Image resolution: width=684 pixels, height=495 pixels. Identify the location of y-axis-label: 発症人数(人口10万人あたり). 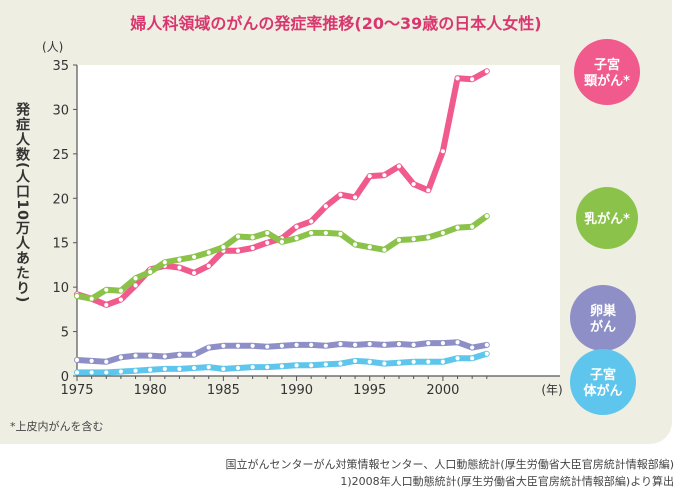
(22, 203).